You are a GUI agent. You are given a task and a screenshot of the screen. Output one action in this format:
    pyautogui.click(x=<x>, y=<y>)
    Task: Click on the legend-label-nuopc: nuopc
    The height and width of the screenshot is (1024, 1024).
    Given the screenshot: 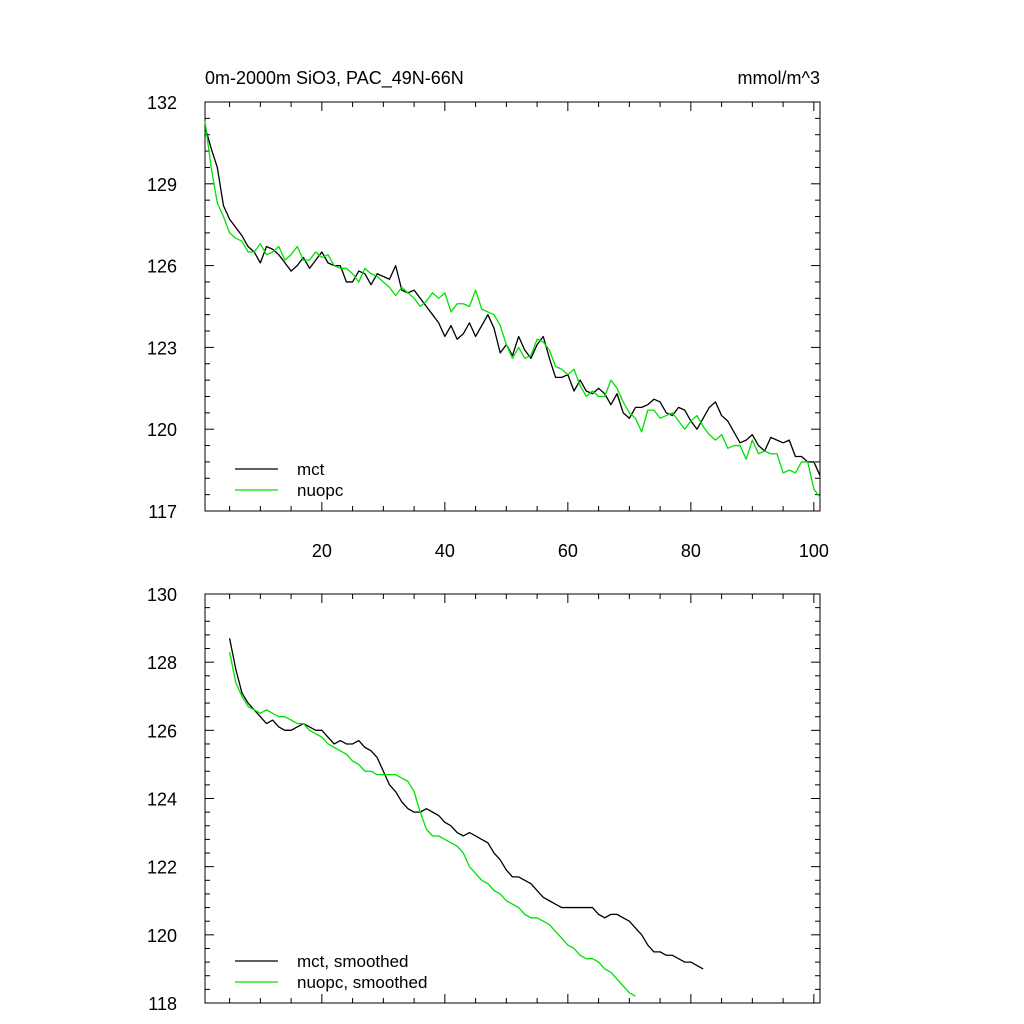 What is the action you would take?
    pyautogui.click(x=320, y=490)
    